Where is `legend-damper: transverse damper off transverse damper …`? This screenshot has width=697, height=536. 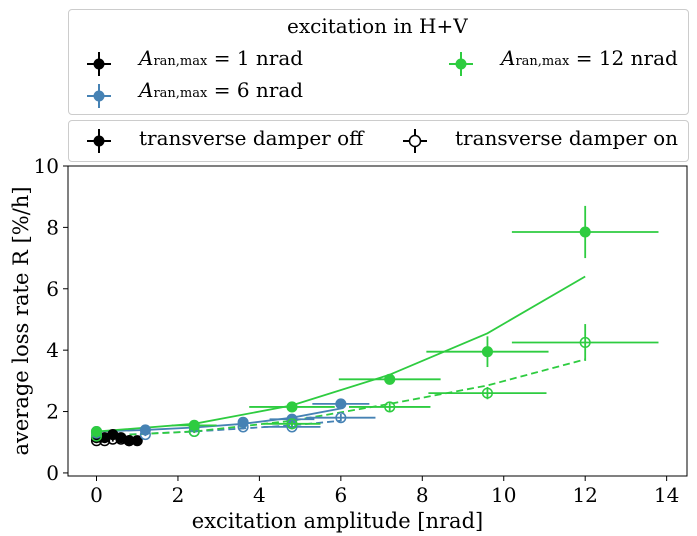
legend-damper: transverse damper off transverse damper … is located at coordinates (378, 141).